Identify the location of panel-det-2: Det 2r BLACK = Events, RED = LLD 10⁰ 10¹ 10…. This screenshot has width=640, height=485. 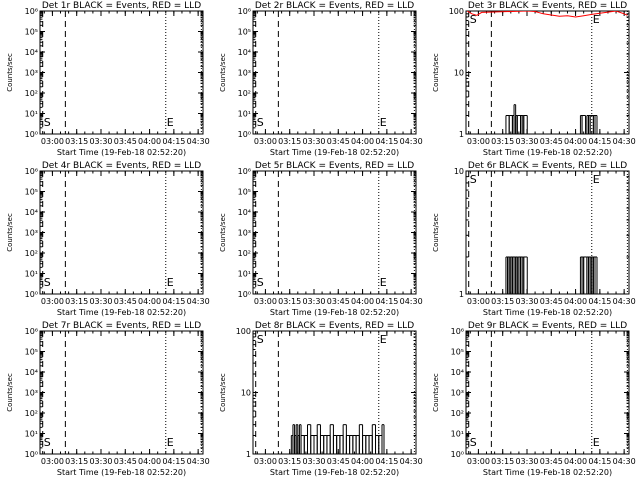
(321, 79).